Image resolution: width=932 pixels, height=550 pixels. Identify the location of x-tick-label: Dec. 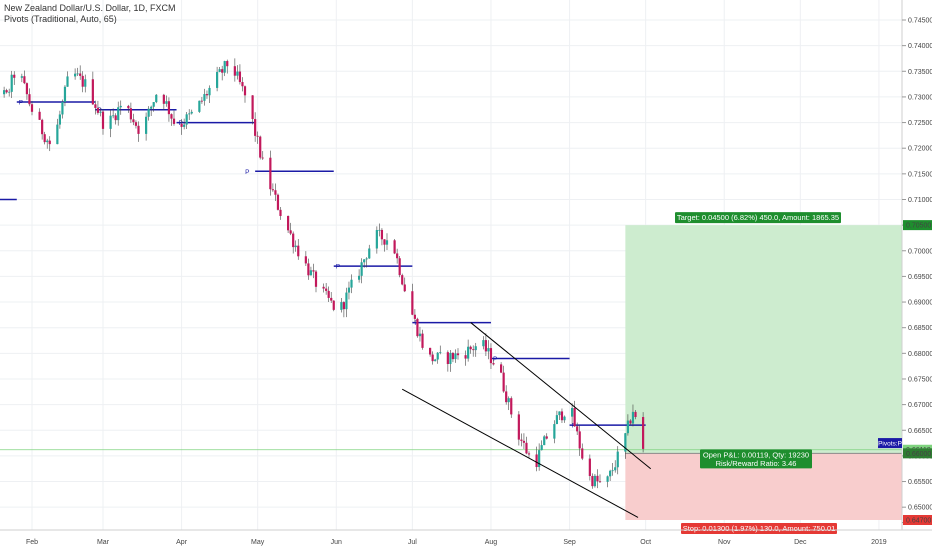
(800, 542).